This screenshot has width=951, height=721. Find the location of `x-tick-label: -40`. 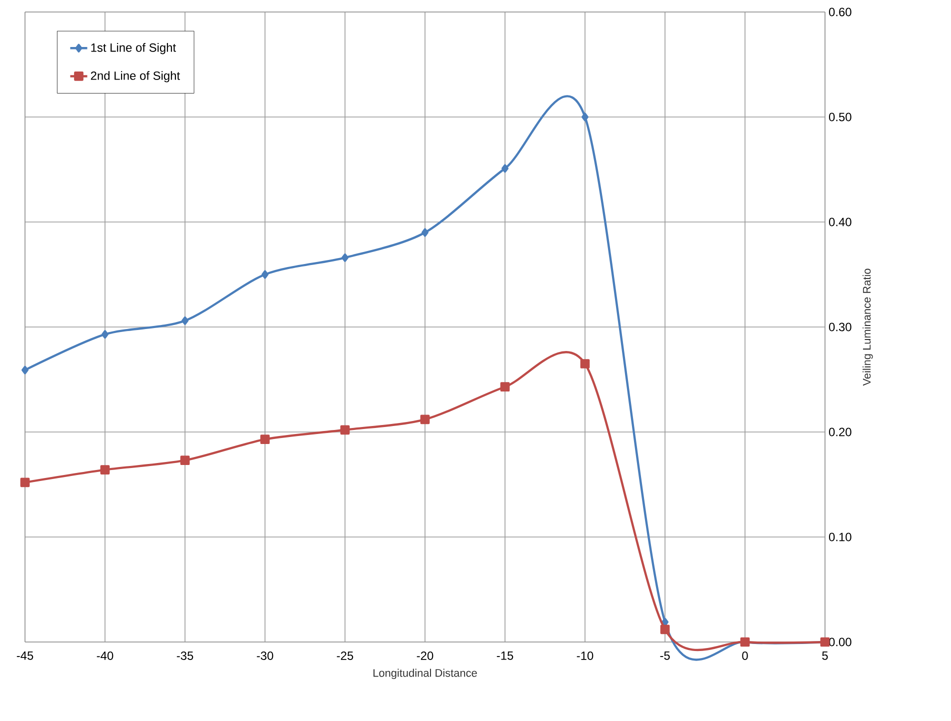

x-tick-label: -40 is located at coordinates (105, 656).